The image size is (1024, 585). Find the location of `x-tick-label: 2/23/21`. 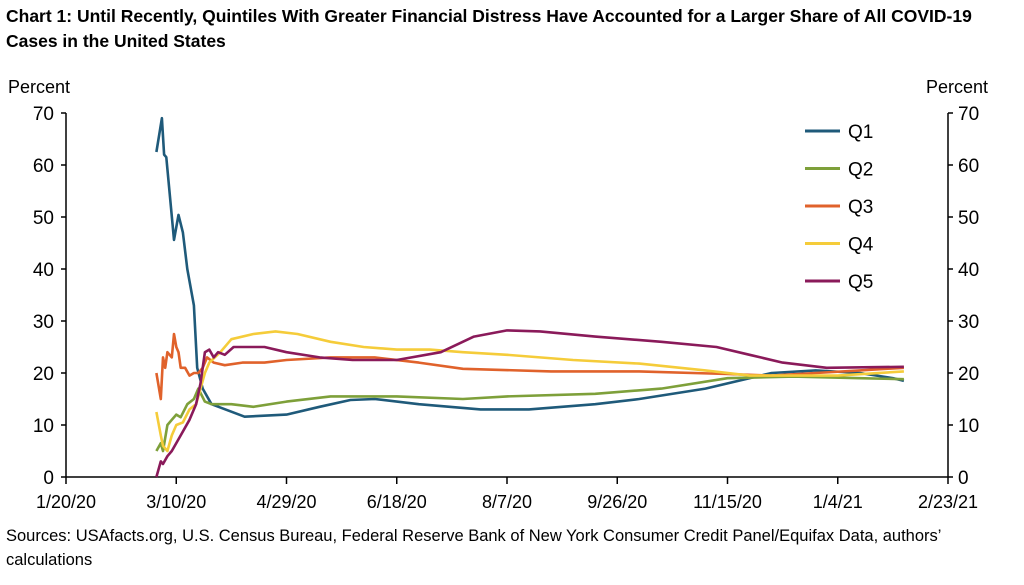

x-tick-label: 2/23/21 is located at coordinates (948, 502).